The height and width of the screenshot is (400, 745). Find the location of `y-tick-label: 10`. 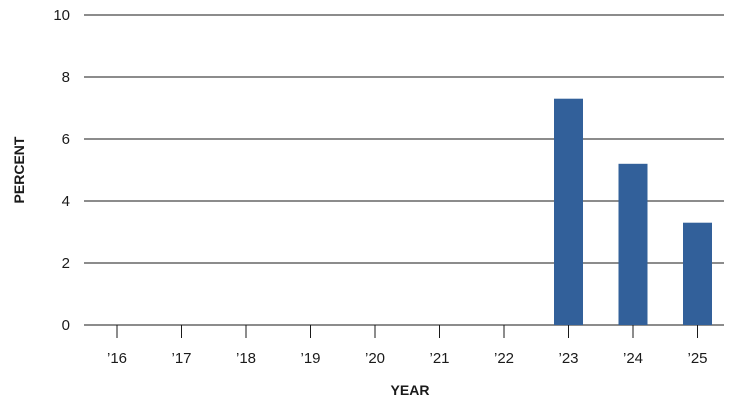

y-tick-label: 10 is located at coordinates (61, 15).